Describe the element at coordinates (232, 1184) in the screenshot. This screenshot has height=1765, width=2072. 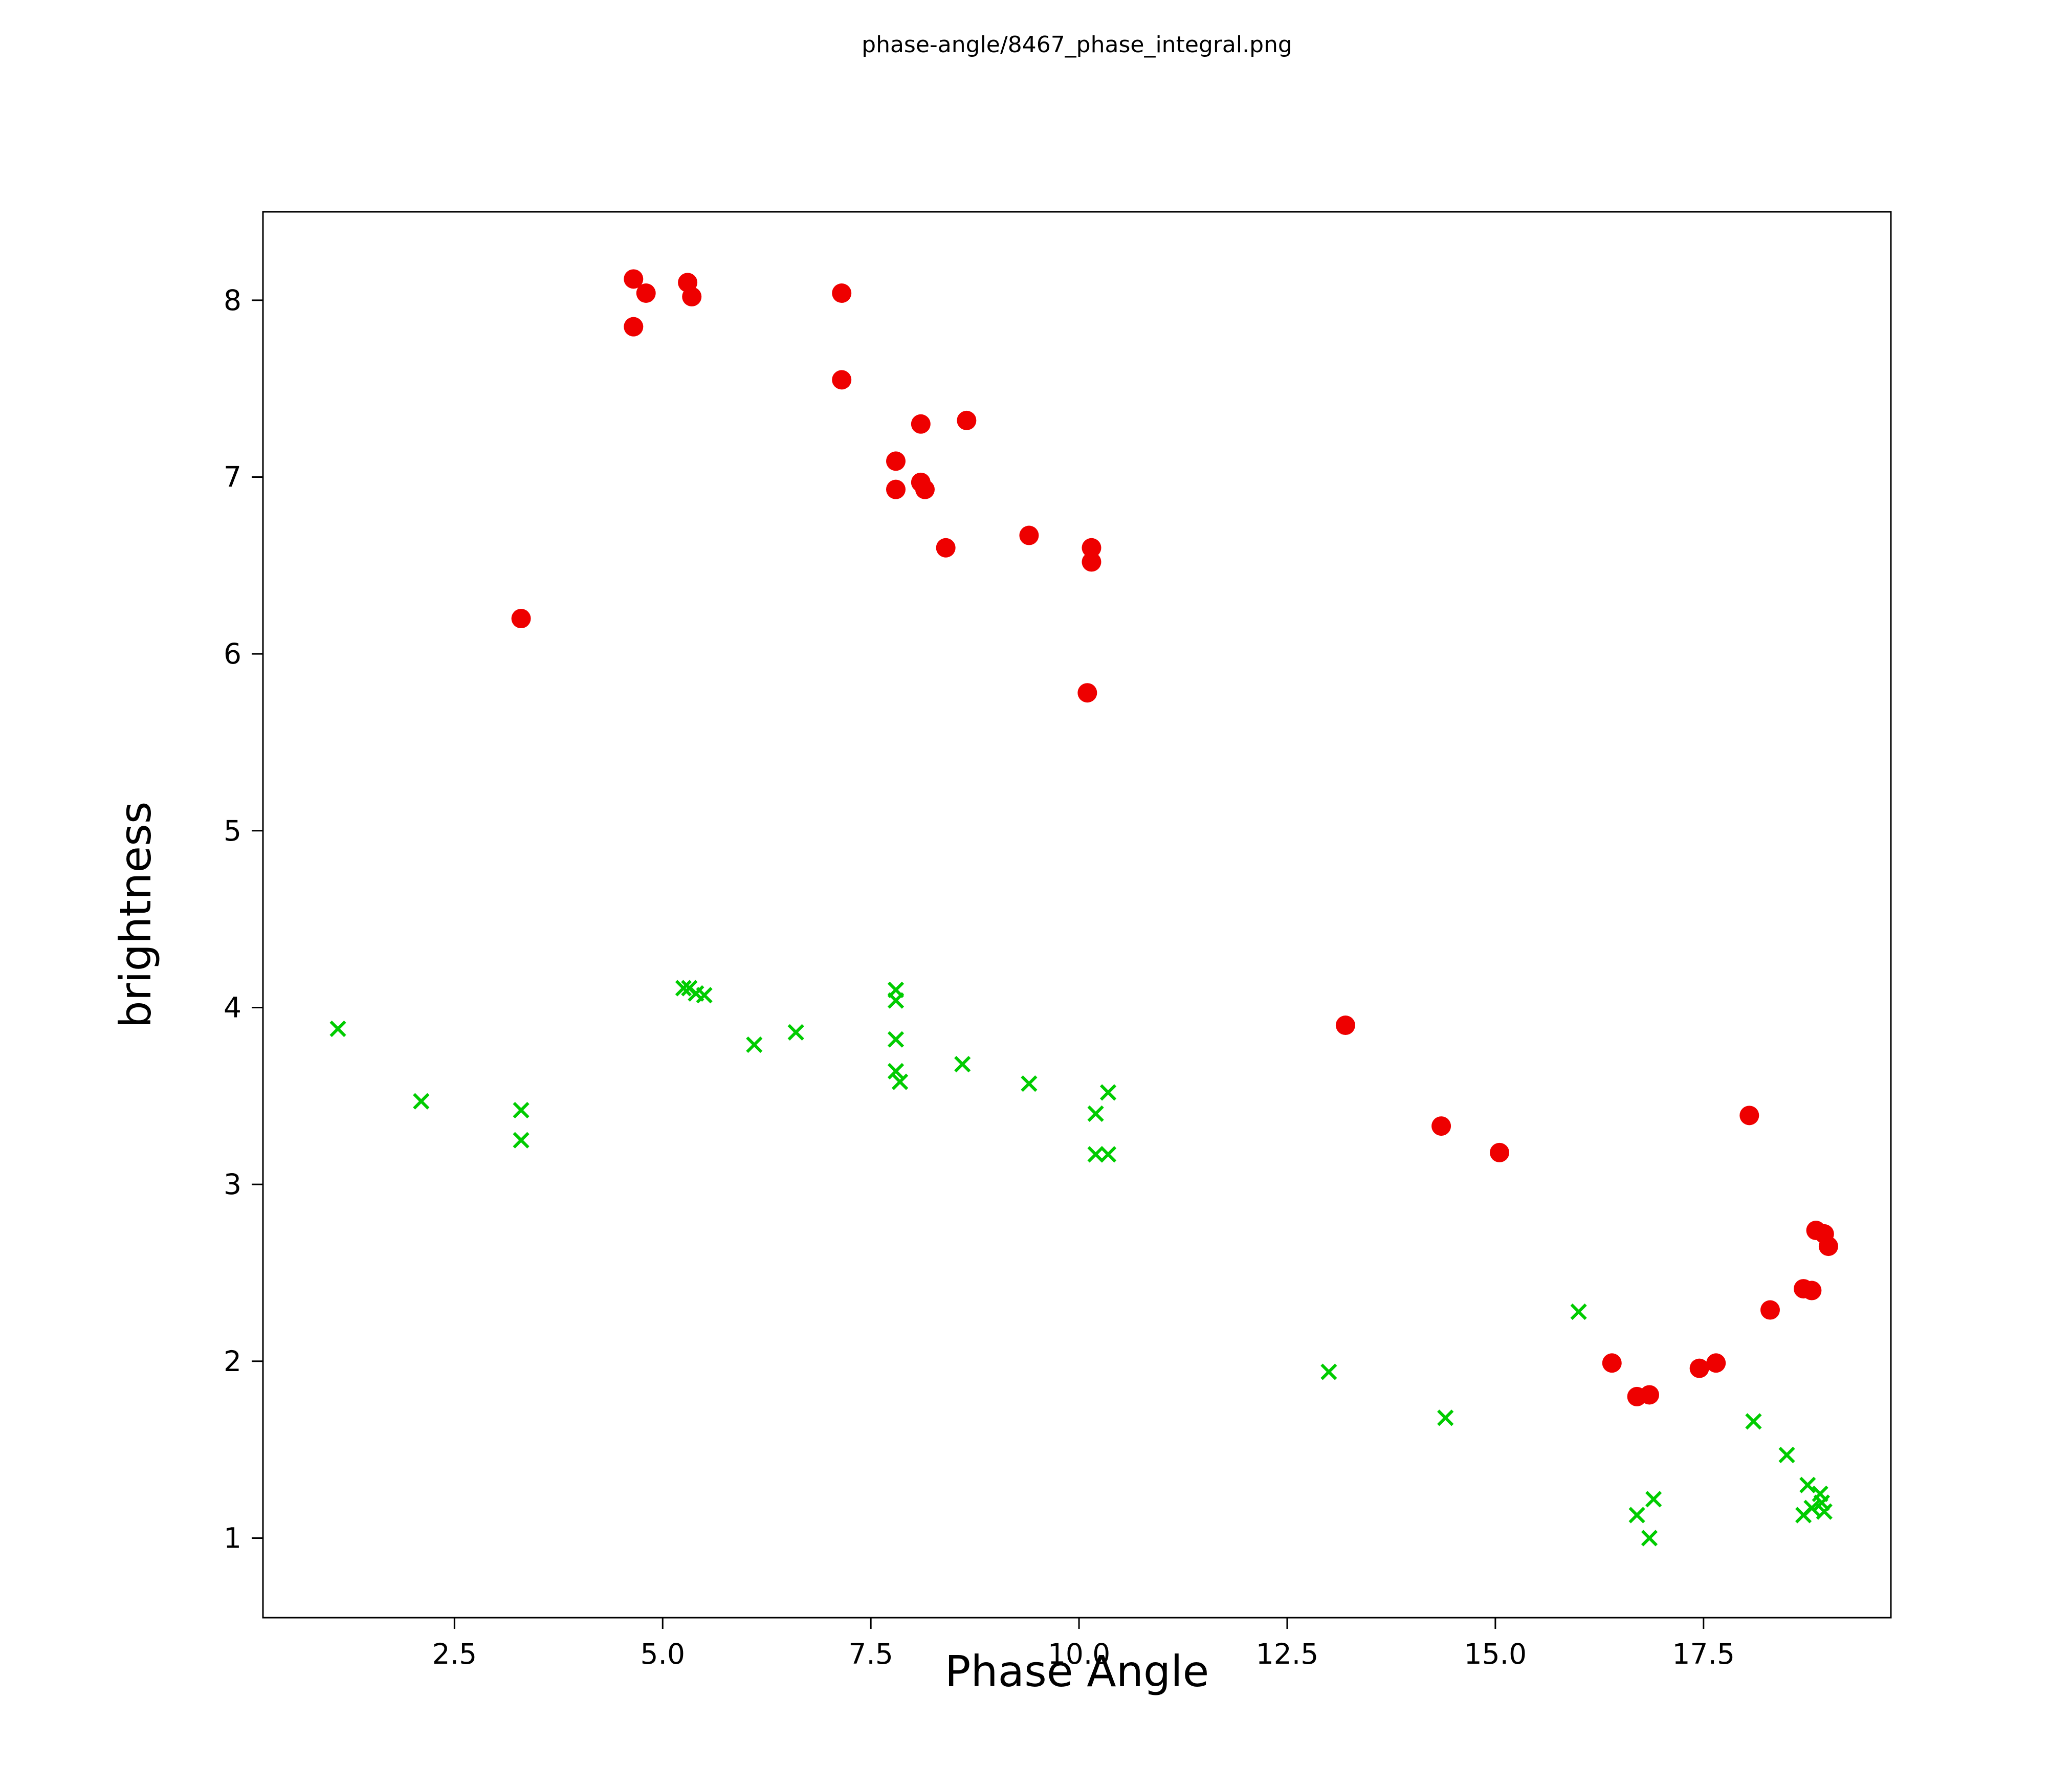
I see `y-tick-label: 3` at that location.